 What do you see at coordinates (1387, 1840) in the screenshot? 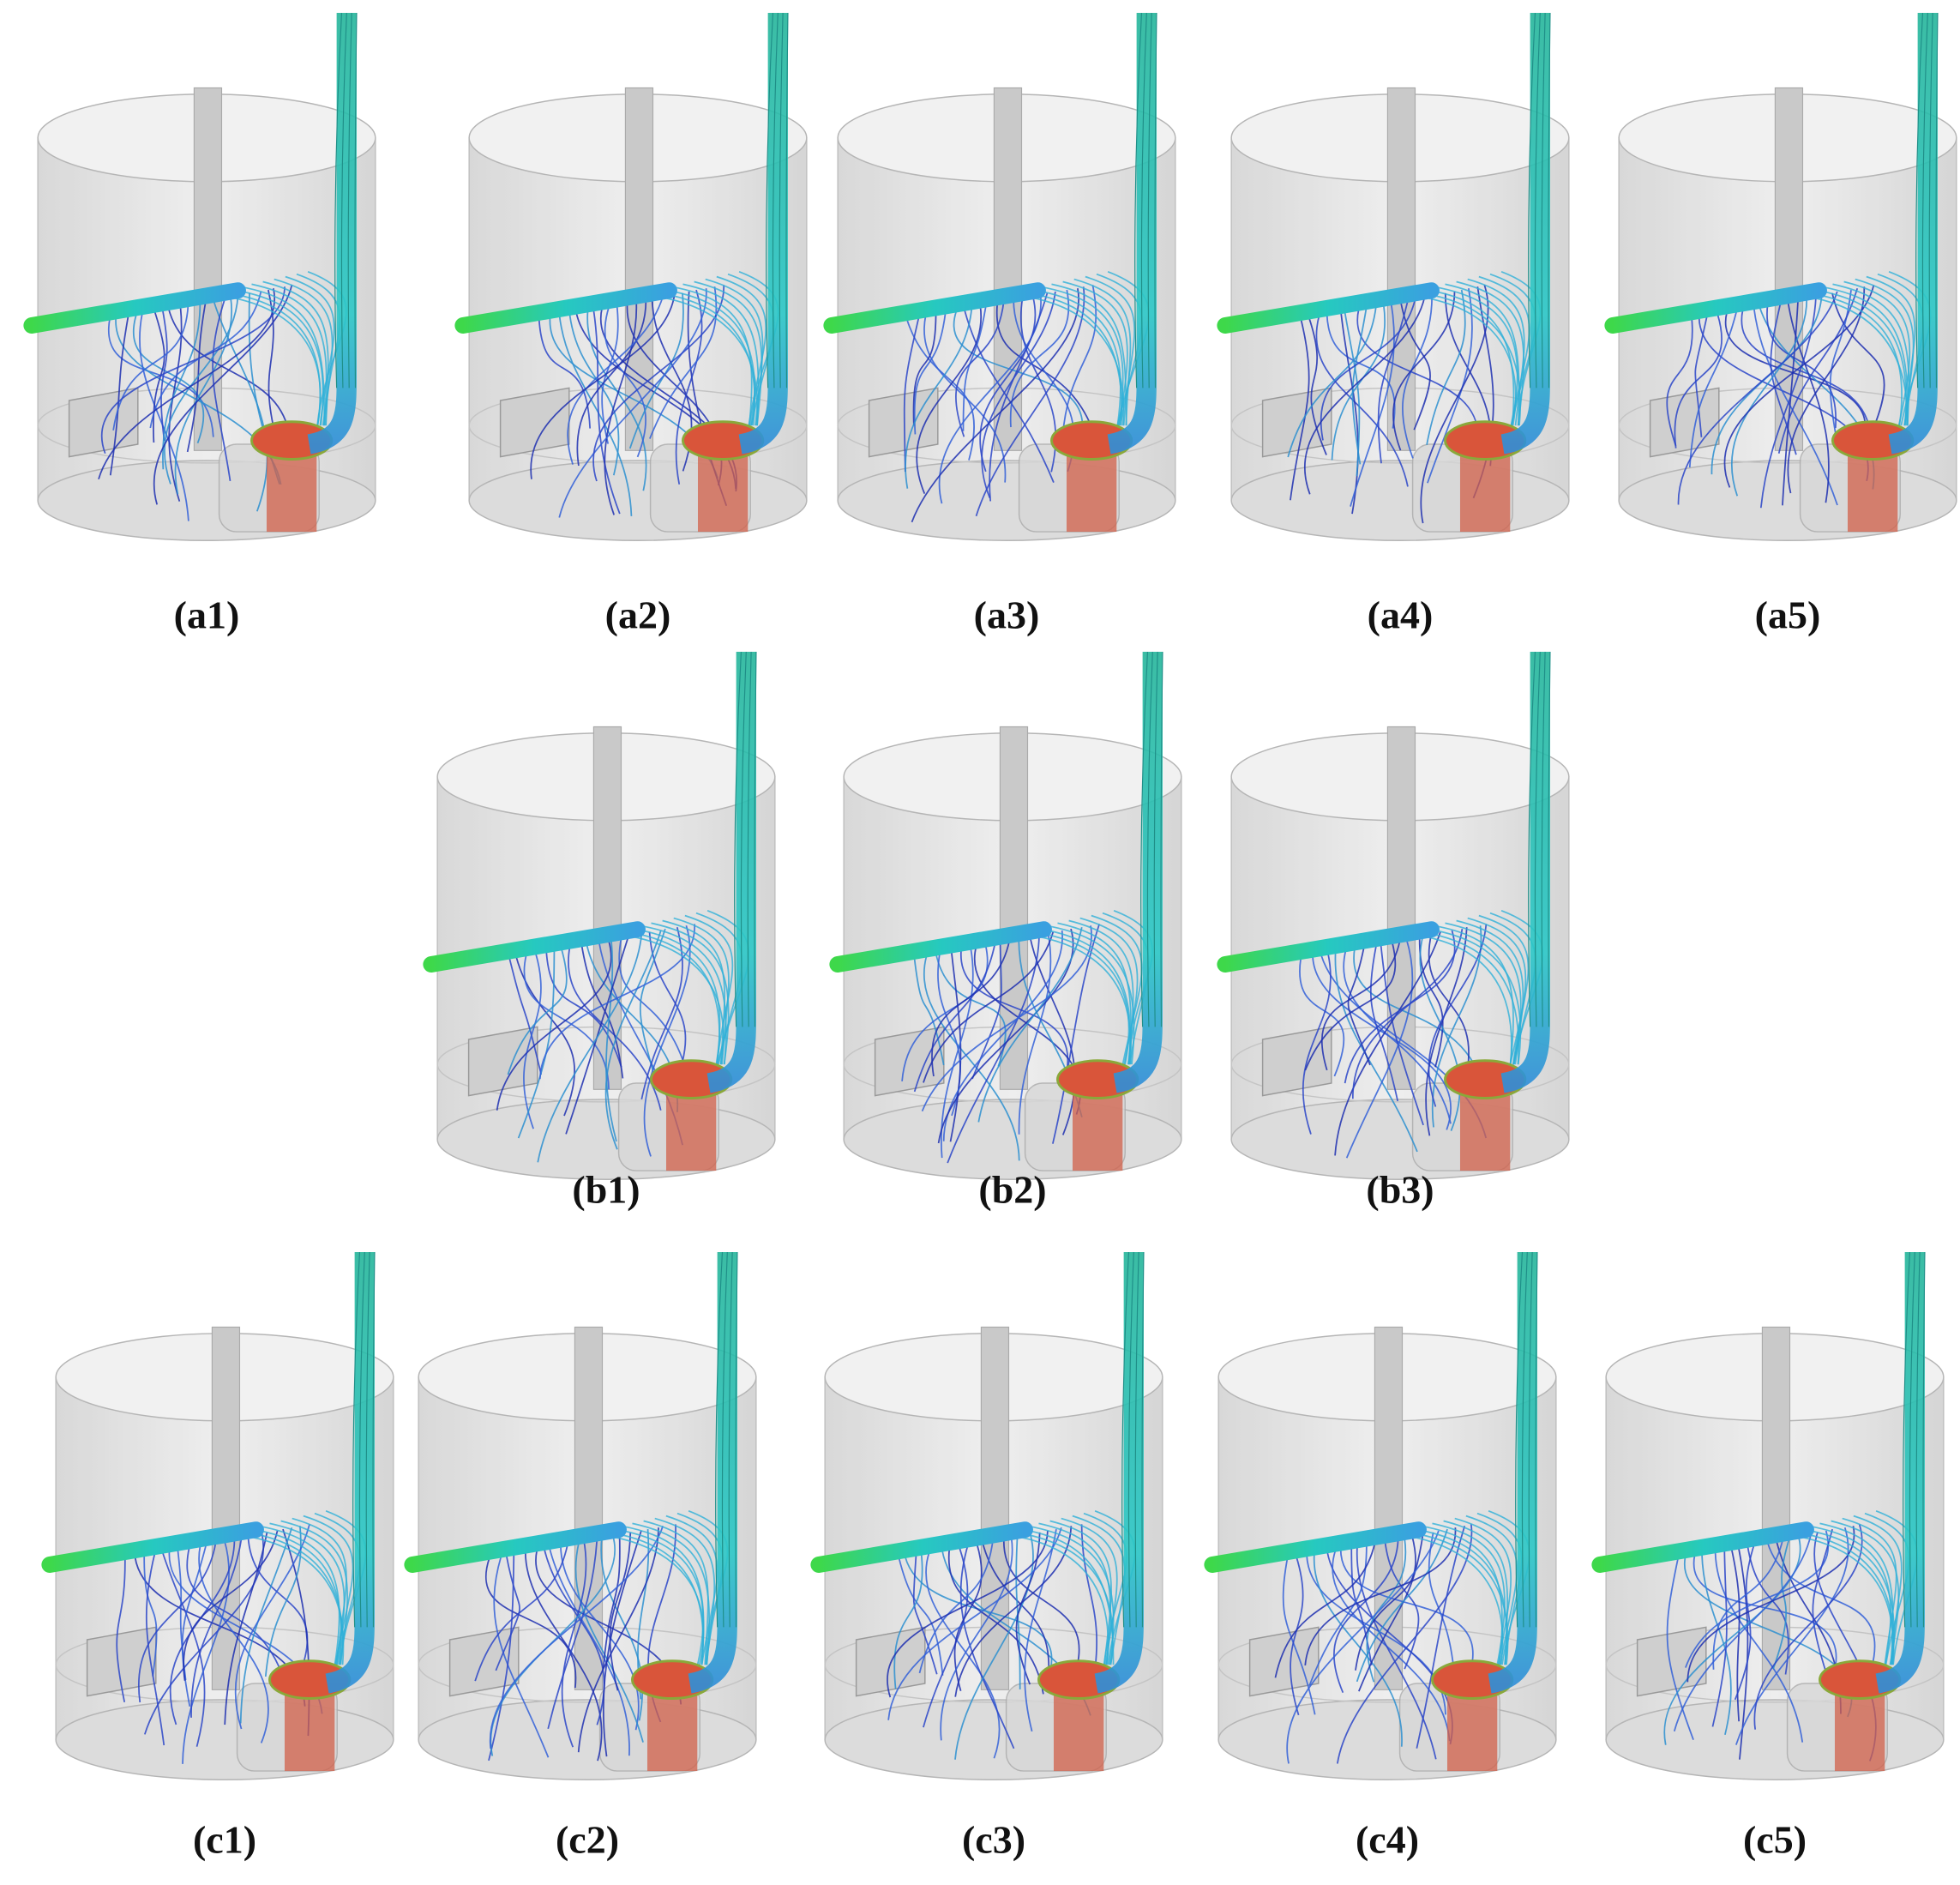
I see `panel-label: (c4)` at bounding box center [1387, 1840].